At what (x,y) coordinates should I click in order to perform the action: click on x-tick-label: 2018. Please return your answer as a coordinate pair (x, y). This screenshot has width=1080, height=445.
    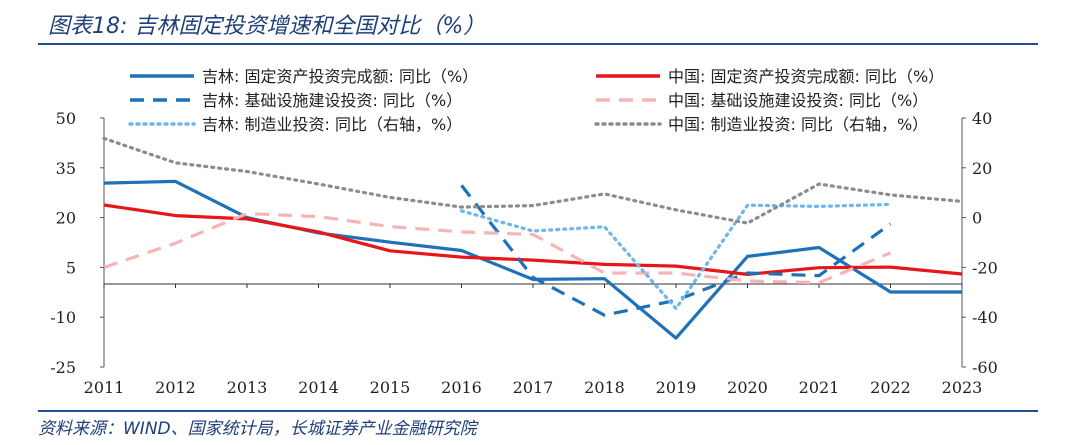
    Looking at the image, I should click on (604, 387).